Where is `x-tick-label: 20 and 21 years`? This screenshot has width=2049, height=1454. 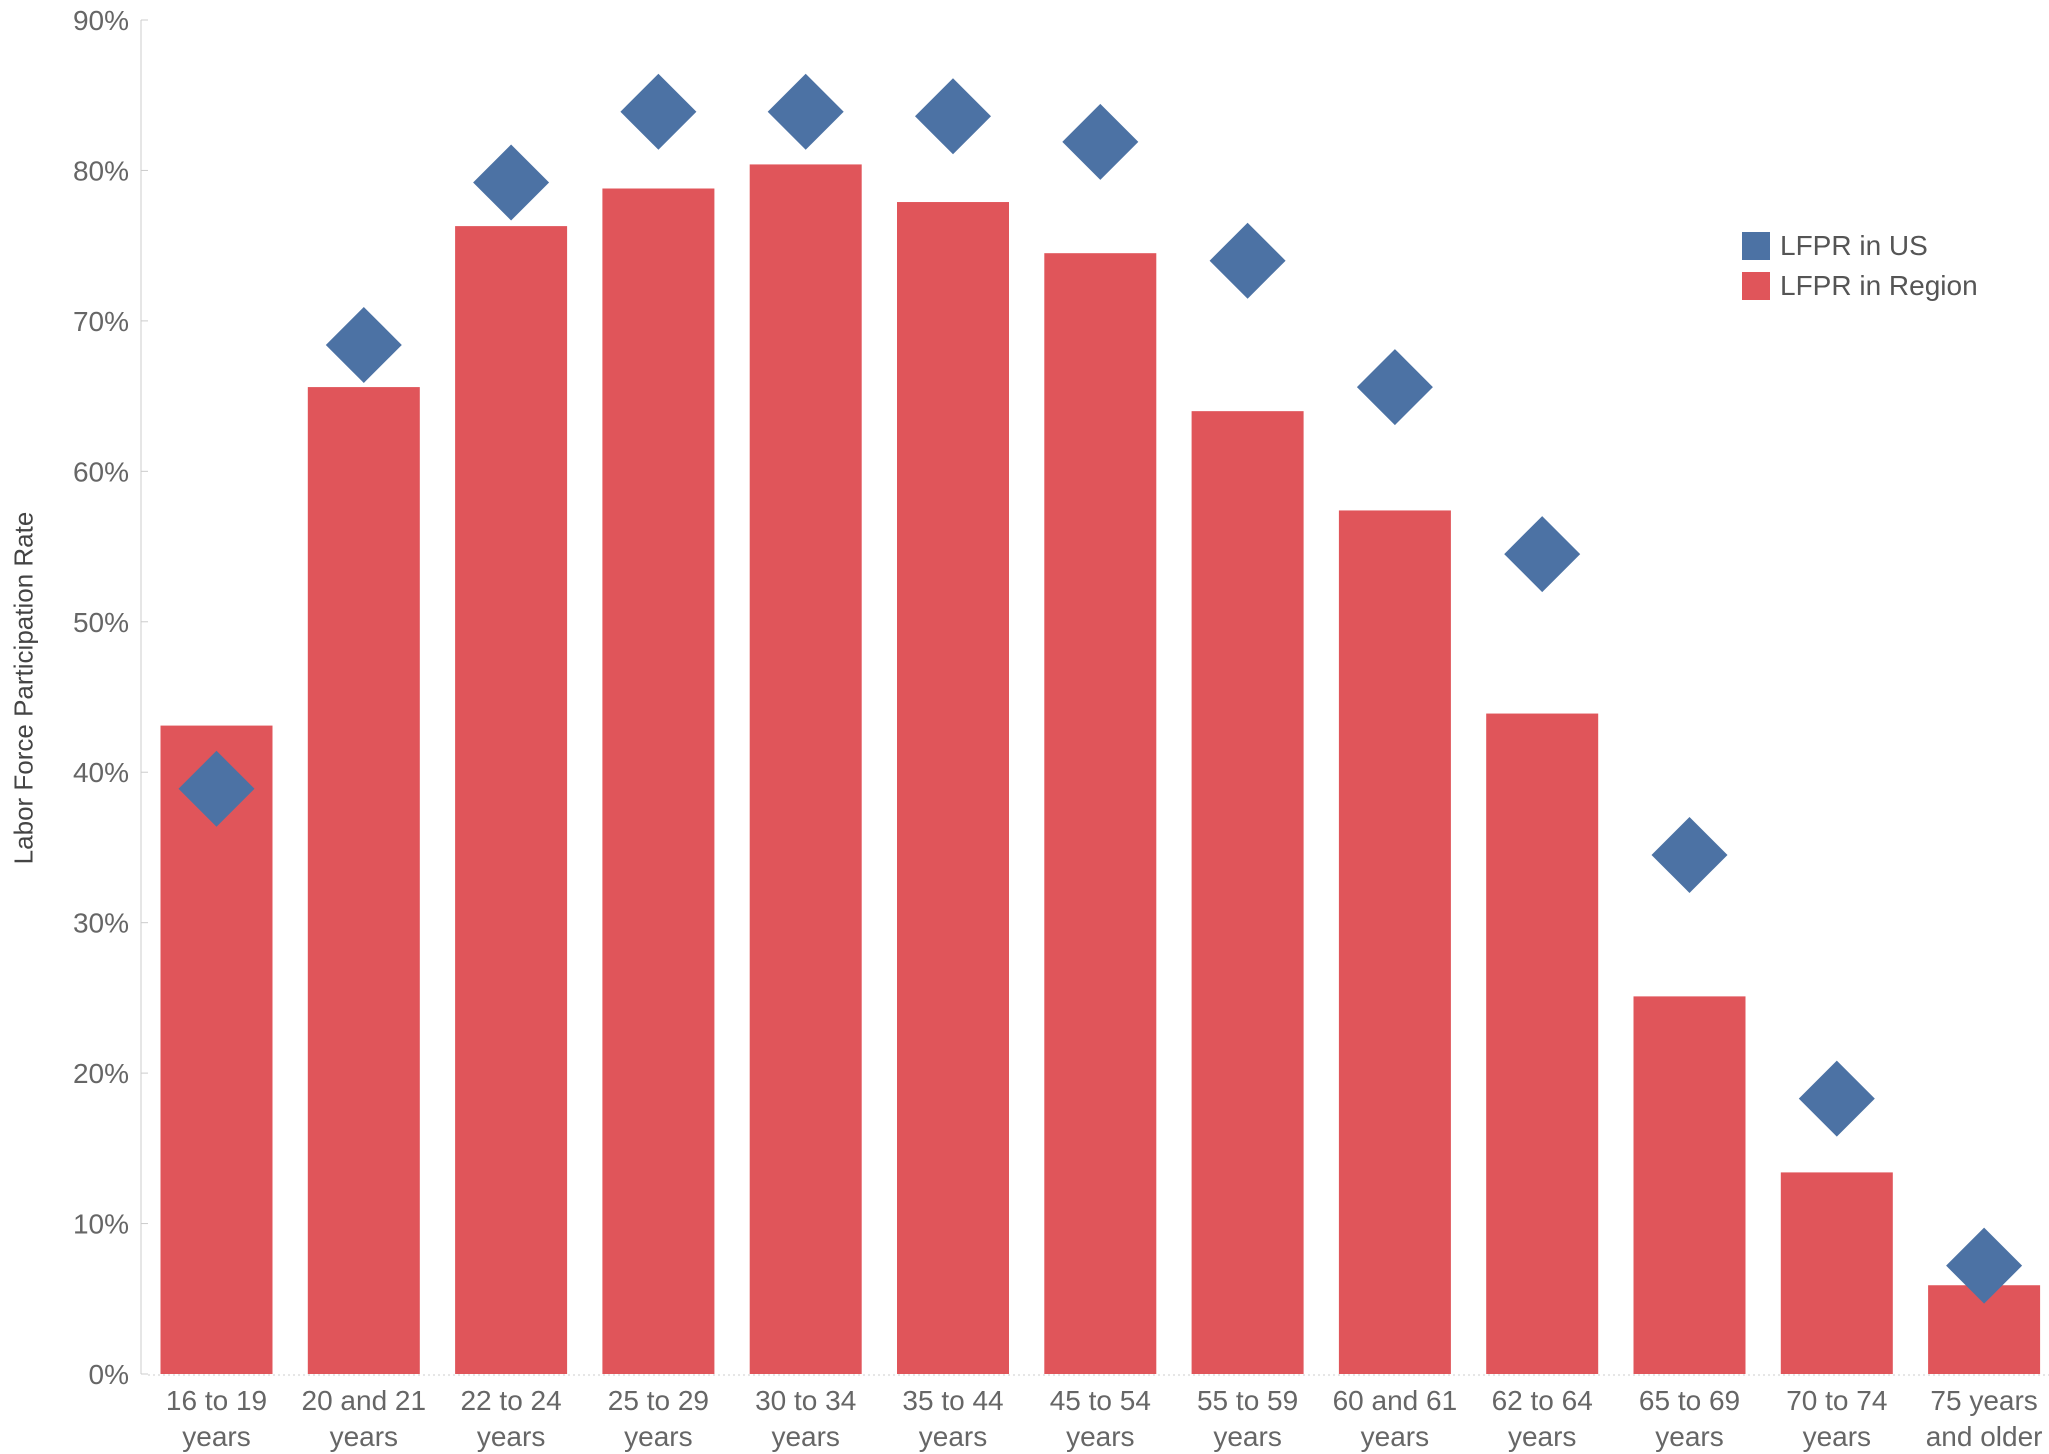 x-tick-label: 20 and 21 years is located at coordinates (364, 1418).